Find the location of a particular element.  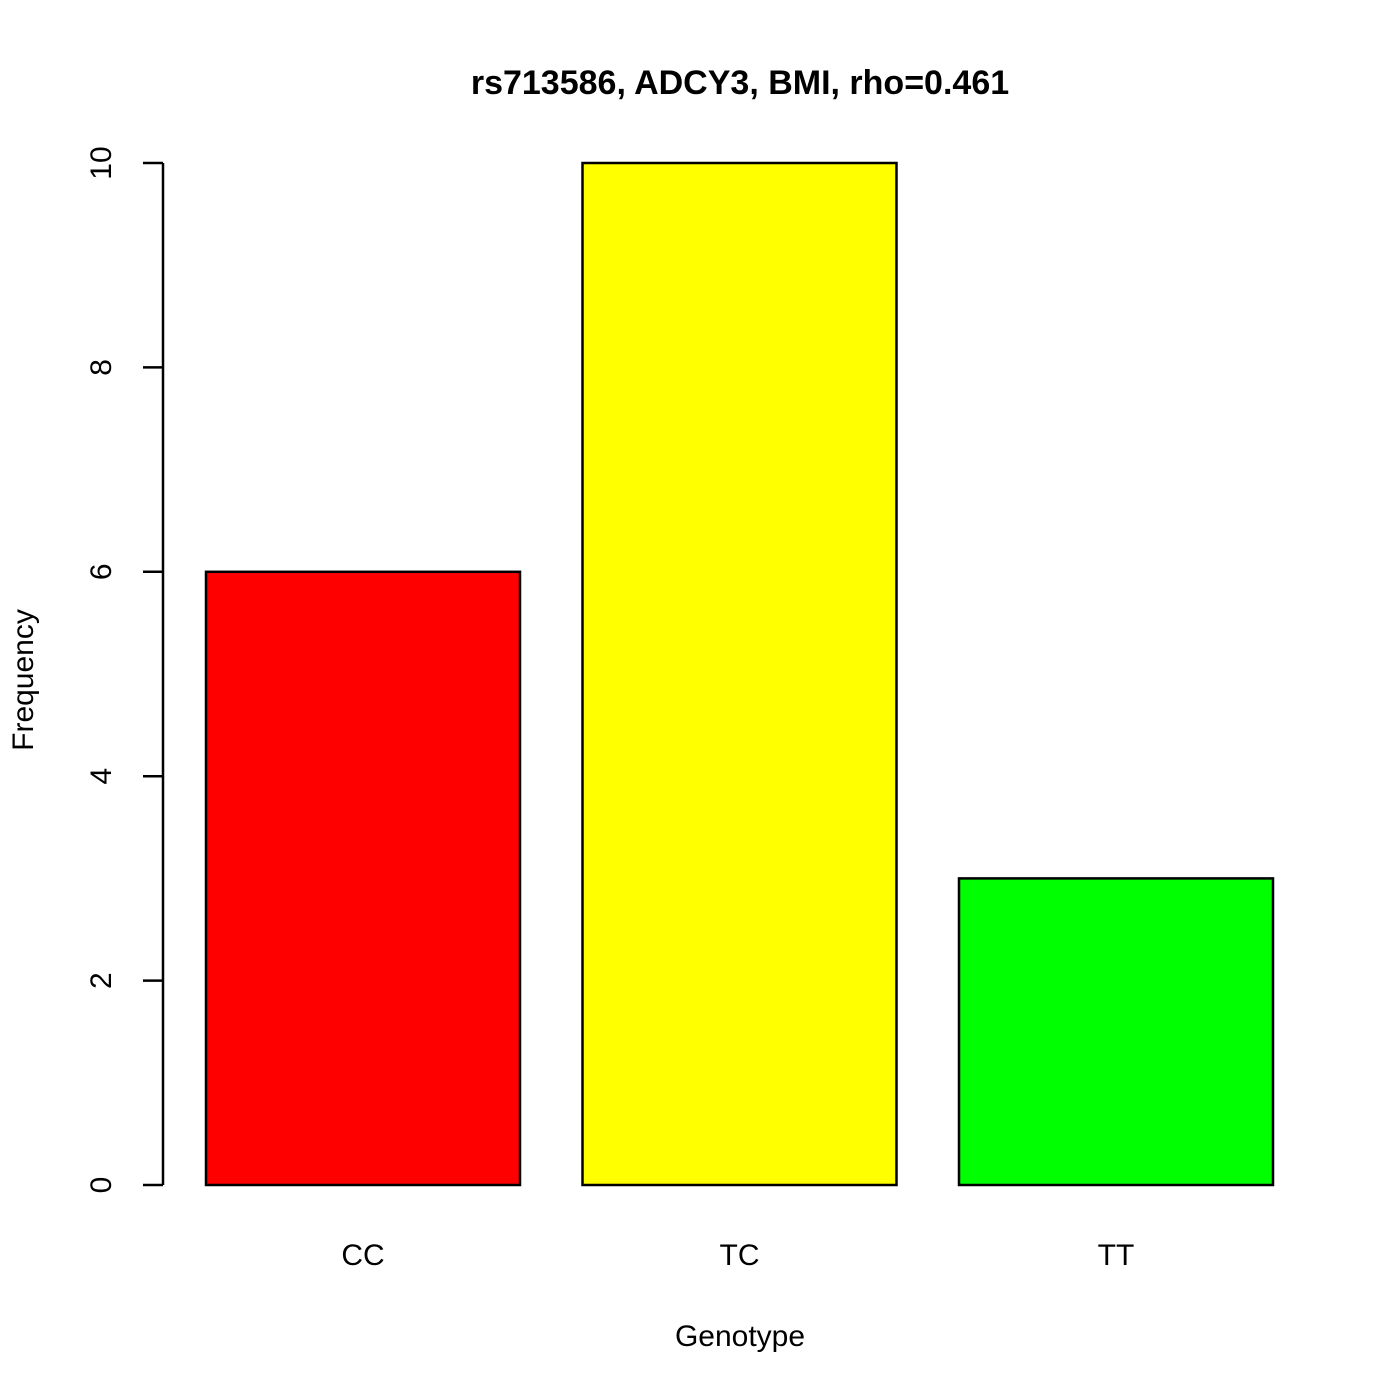

y-tick-label: 2 is located at coordinates (101, 980).